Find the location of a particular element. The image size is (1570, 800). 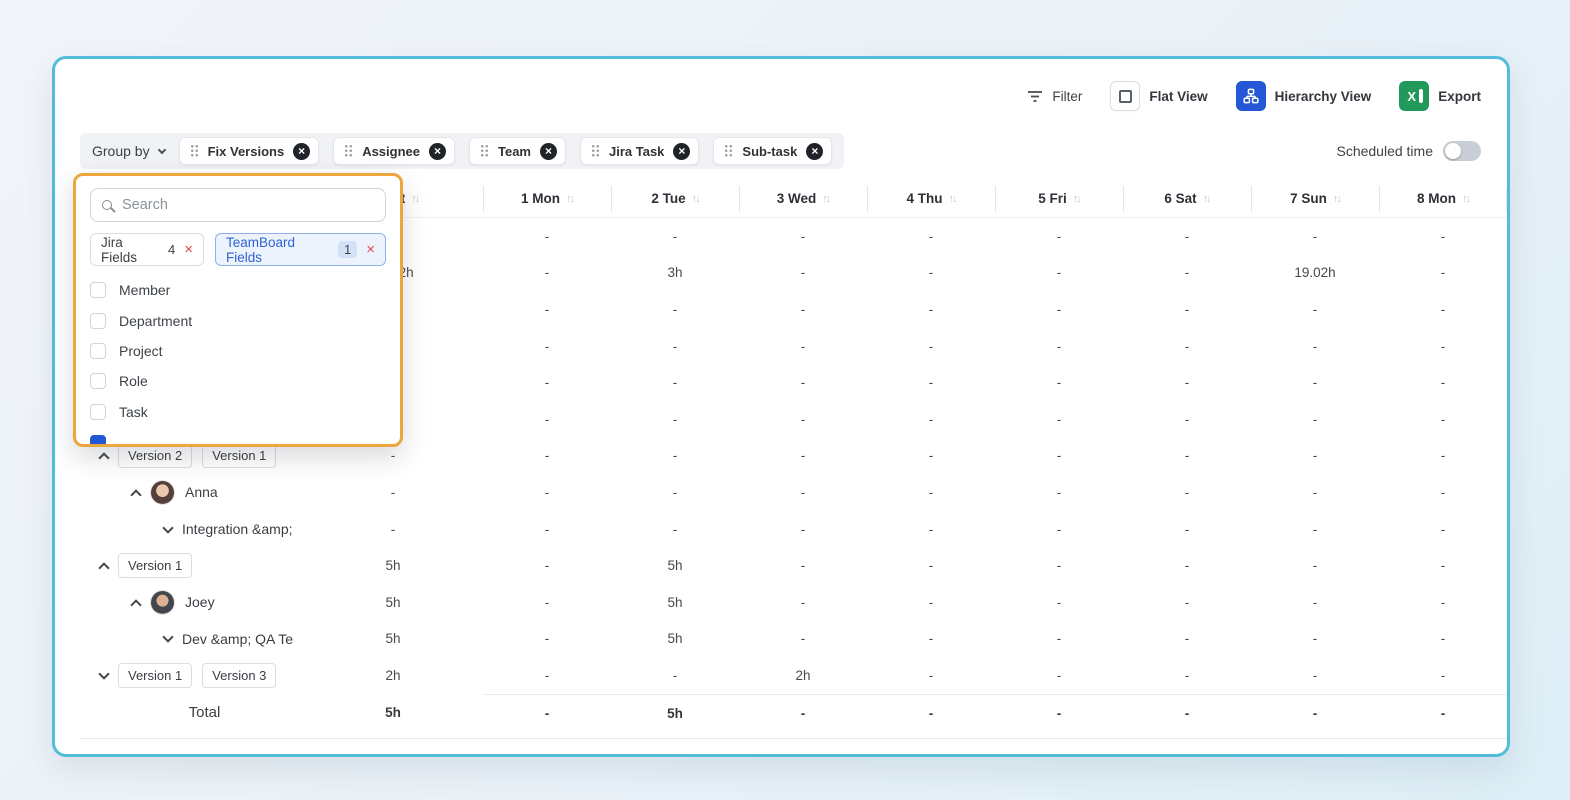

group-by-chip: Team × is located at coordinates (517, 151).